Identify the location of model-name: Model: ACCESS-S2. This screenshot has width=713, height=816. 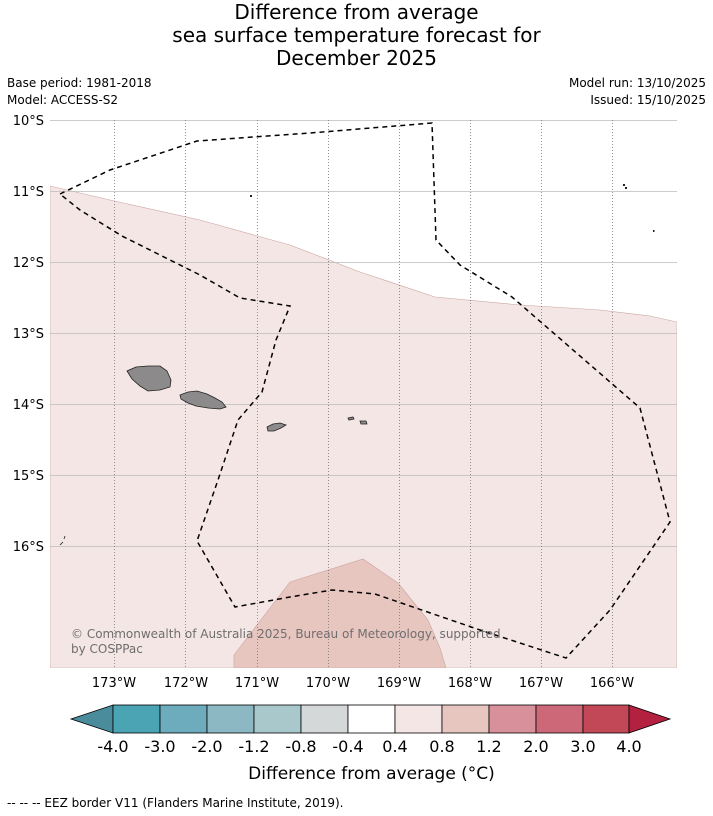
(63, 100).